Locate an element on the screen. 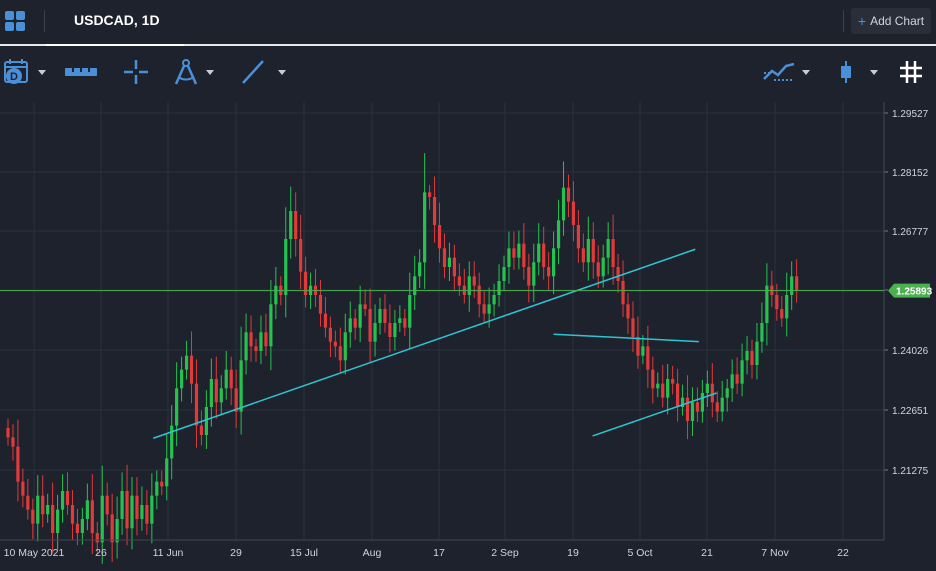  y-tick-label: 1.26777 is located at coordinates (910, 232).